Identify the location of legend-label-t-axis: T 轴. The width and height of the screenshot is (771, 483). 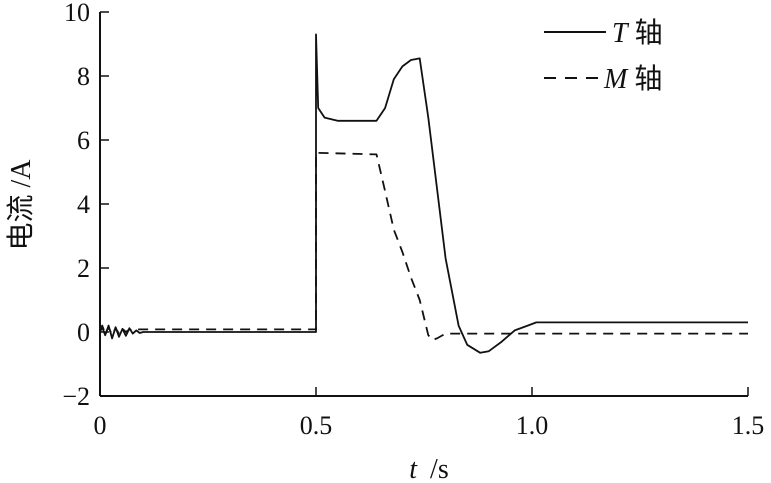
(637, 33).